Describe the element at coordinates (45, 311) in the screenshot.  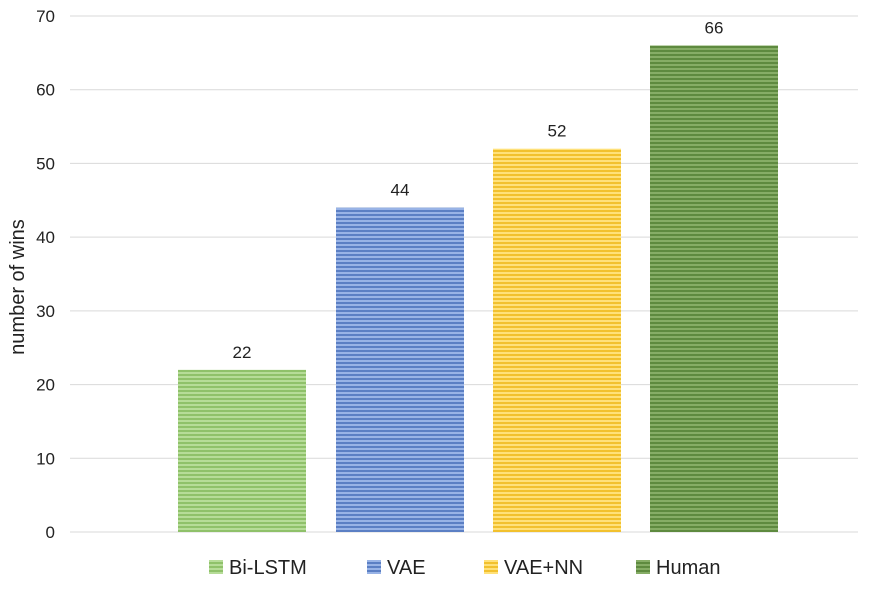
I see `y-tick-label-30: 30` at that location.